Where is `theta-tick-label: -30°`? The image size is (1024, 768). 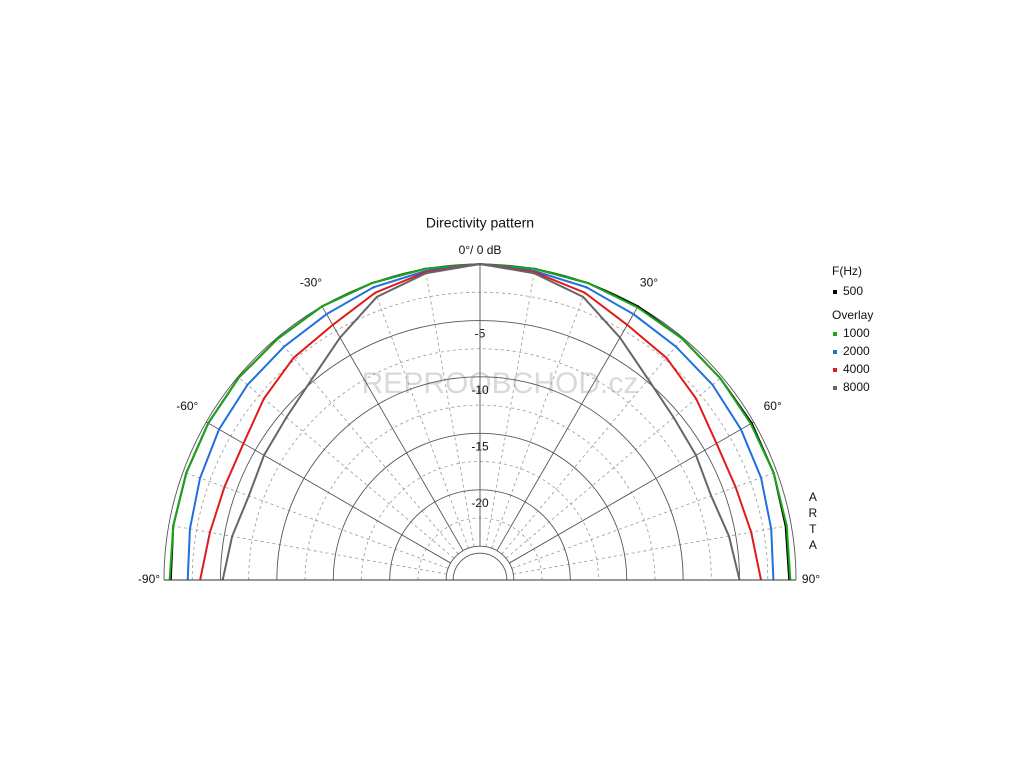 theta-tick-label: -30° is located at coordinates (311, 282).